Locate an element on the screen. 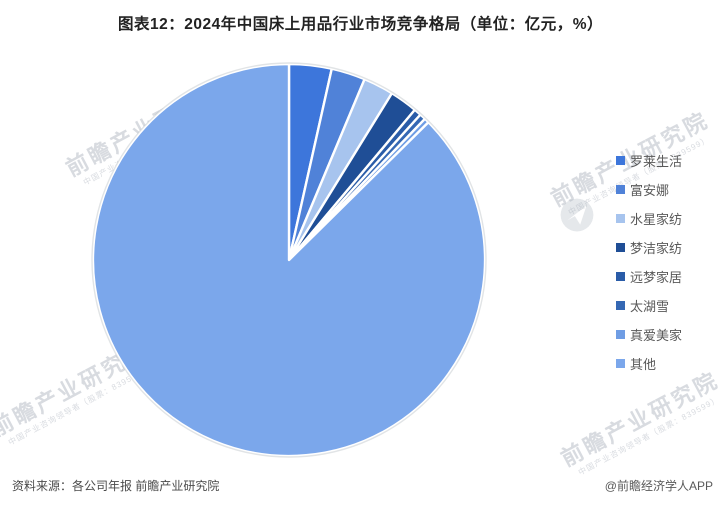 The height and width of the screenshot is (511, 721). chart-title: 图表12：2024年中国床上用品行业市场竞争格局（单位：亿元，%） is located at coordinates (360, 24).